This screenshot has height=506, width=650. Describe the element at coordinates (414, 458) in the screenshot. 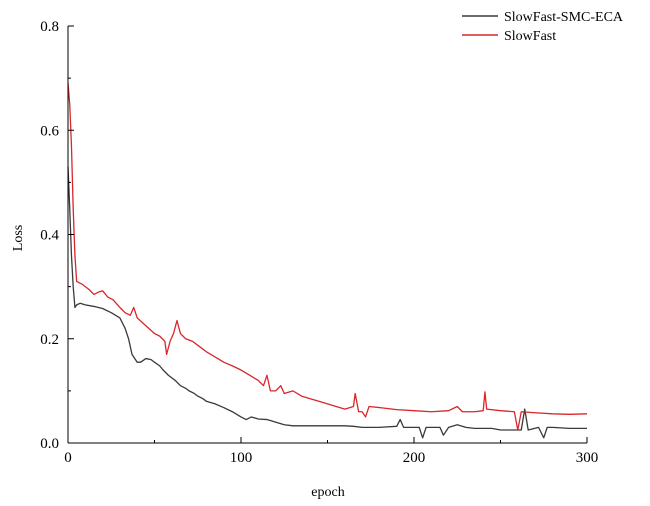

I see `x-tick-label: 200` at that location.